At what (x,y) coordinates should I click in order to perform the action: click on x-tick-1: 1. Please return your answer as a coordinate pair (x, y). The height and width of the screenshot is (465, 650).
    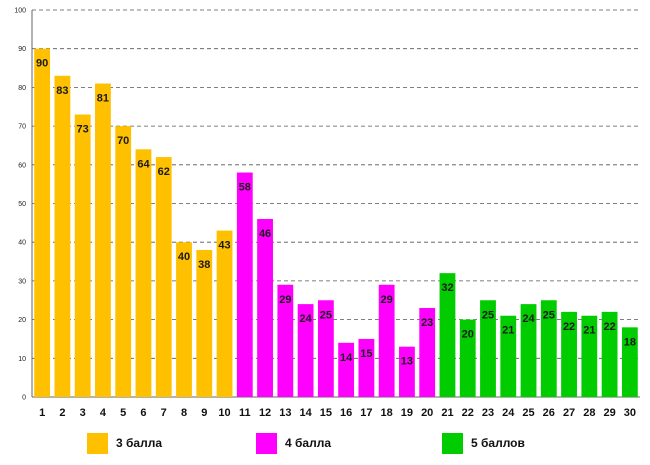
    Looking at the image, I should click on (42, 413).